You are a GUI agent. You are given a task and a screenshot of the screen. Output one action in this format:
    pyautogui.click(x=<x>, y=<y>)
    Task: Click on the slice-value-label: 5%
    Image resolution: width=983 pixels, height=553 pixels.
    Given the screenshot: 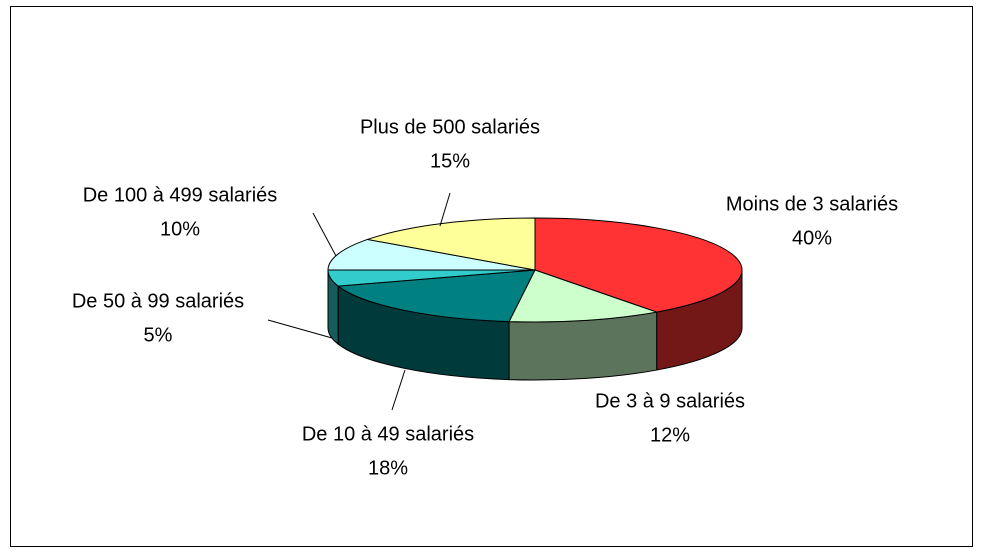 What is the action you would take?
    pyautogui.click(x=158, y=335)
    